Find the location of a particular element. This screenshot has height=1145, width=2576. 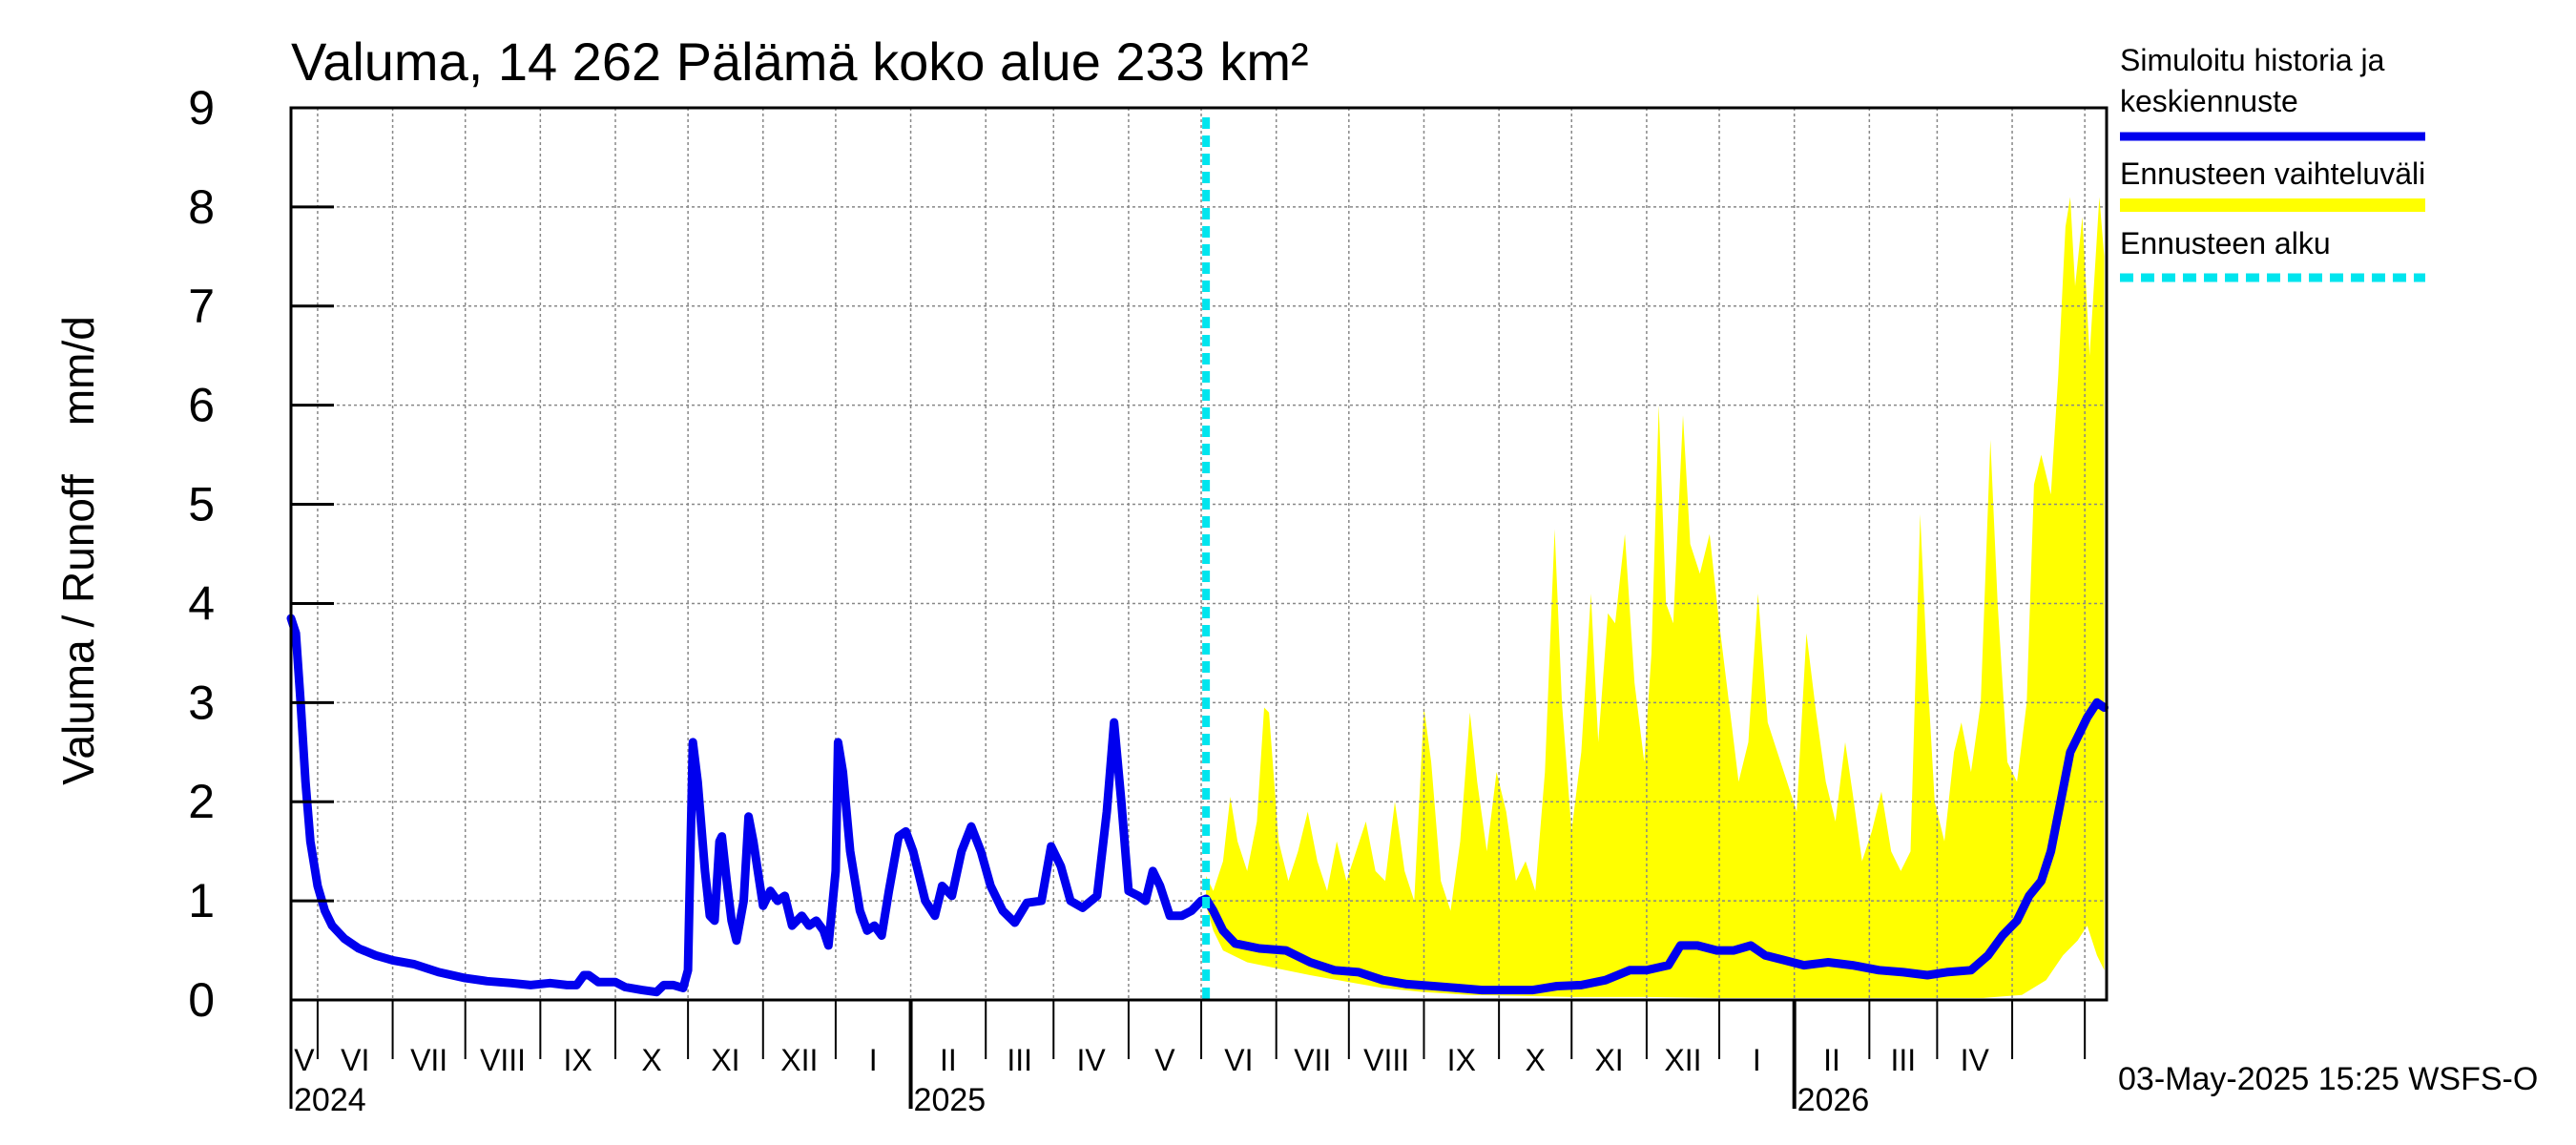

y-tick-label: 5 is located at coordinates (201, 505).